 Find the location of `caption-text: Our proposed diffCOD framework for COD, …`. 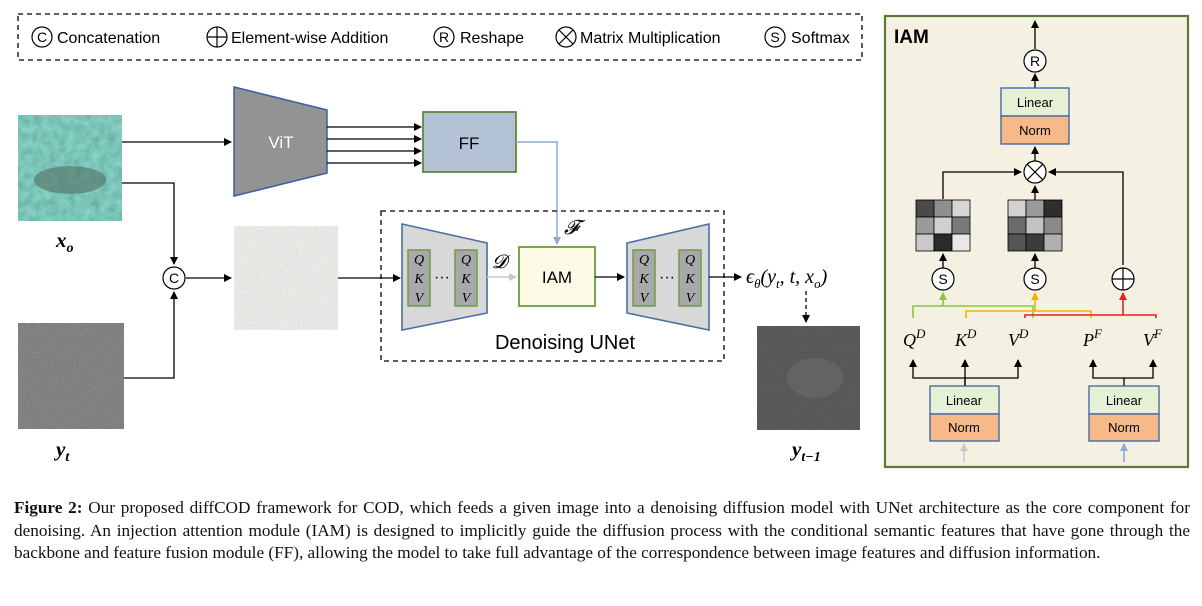

caption-text: Our proposed diffCOD framework for COD, … is located at coordinates (602, 530).